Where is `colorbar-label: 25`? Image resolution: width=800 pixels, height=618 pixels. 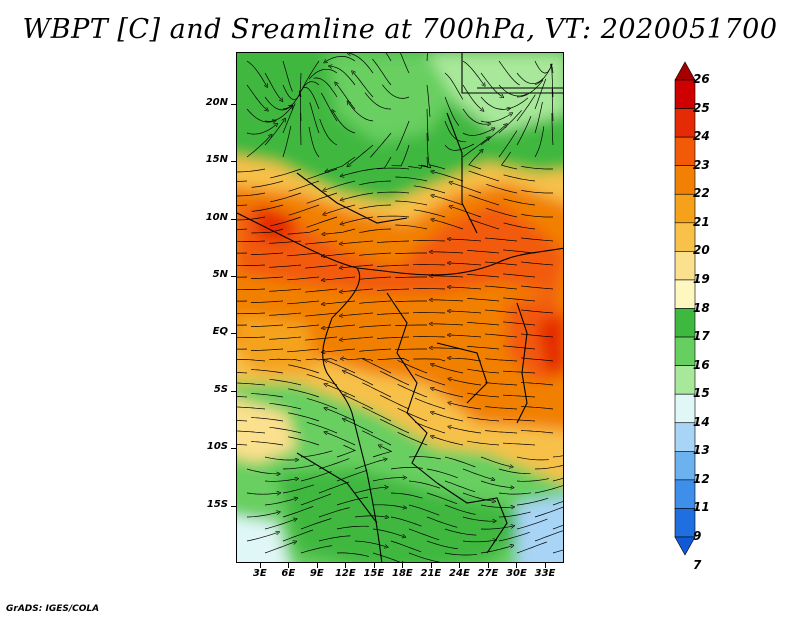
colorbar-label: 25 is located at coordinates (701, 107).